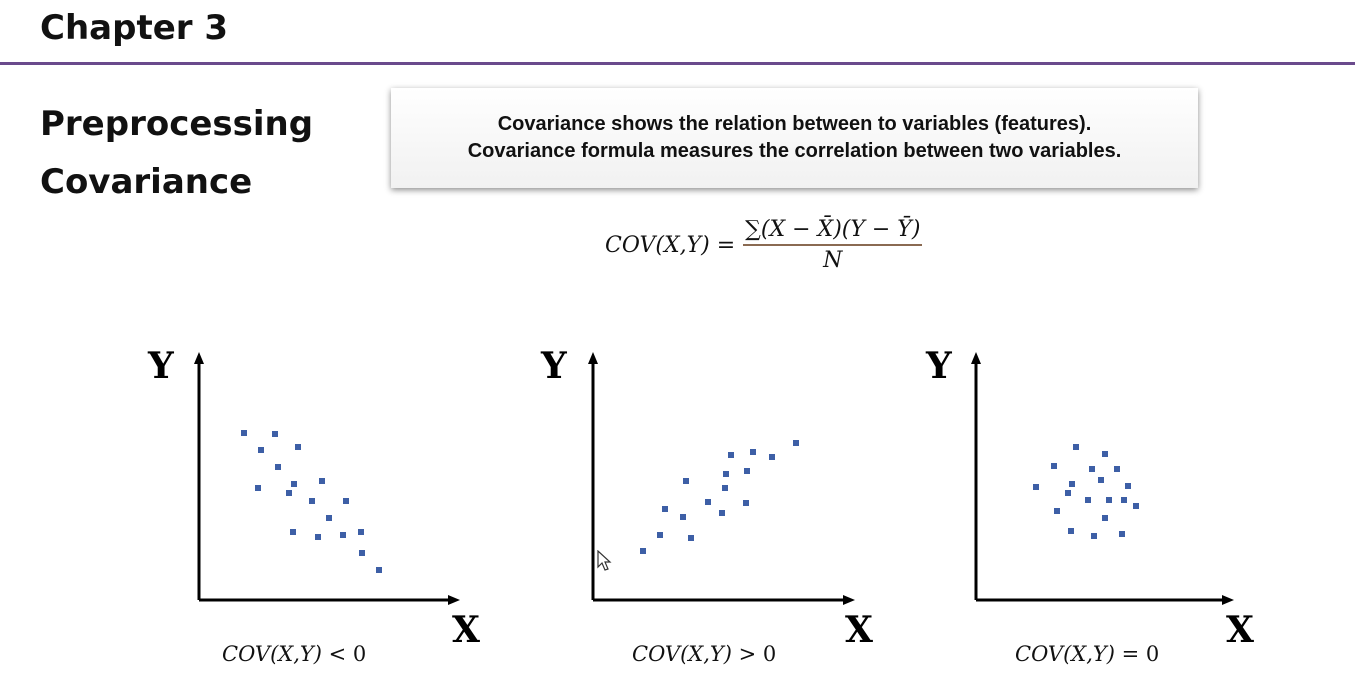  I want to click on header-divider, so click(677, 63).